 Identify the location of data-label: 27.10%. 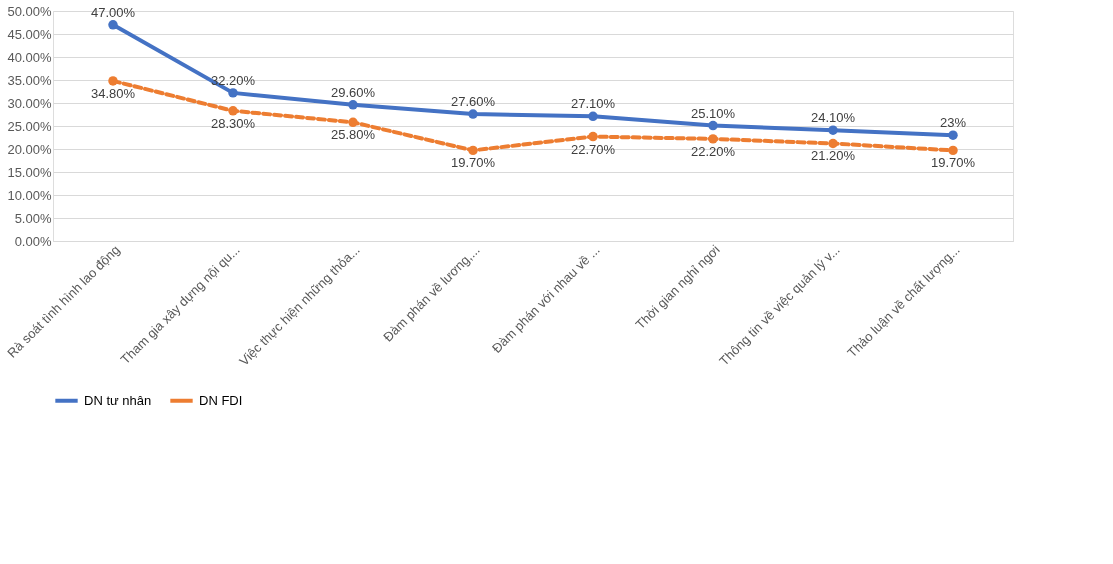
(593, 104).